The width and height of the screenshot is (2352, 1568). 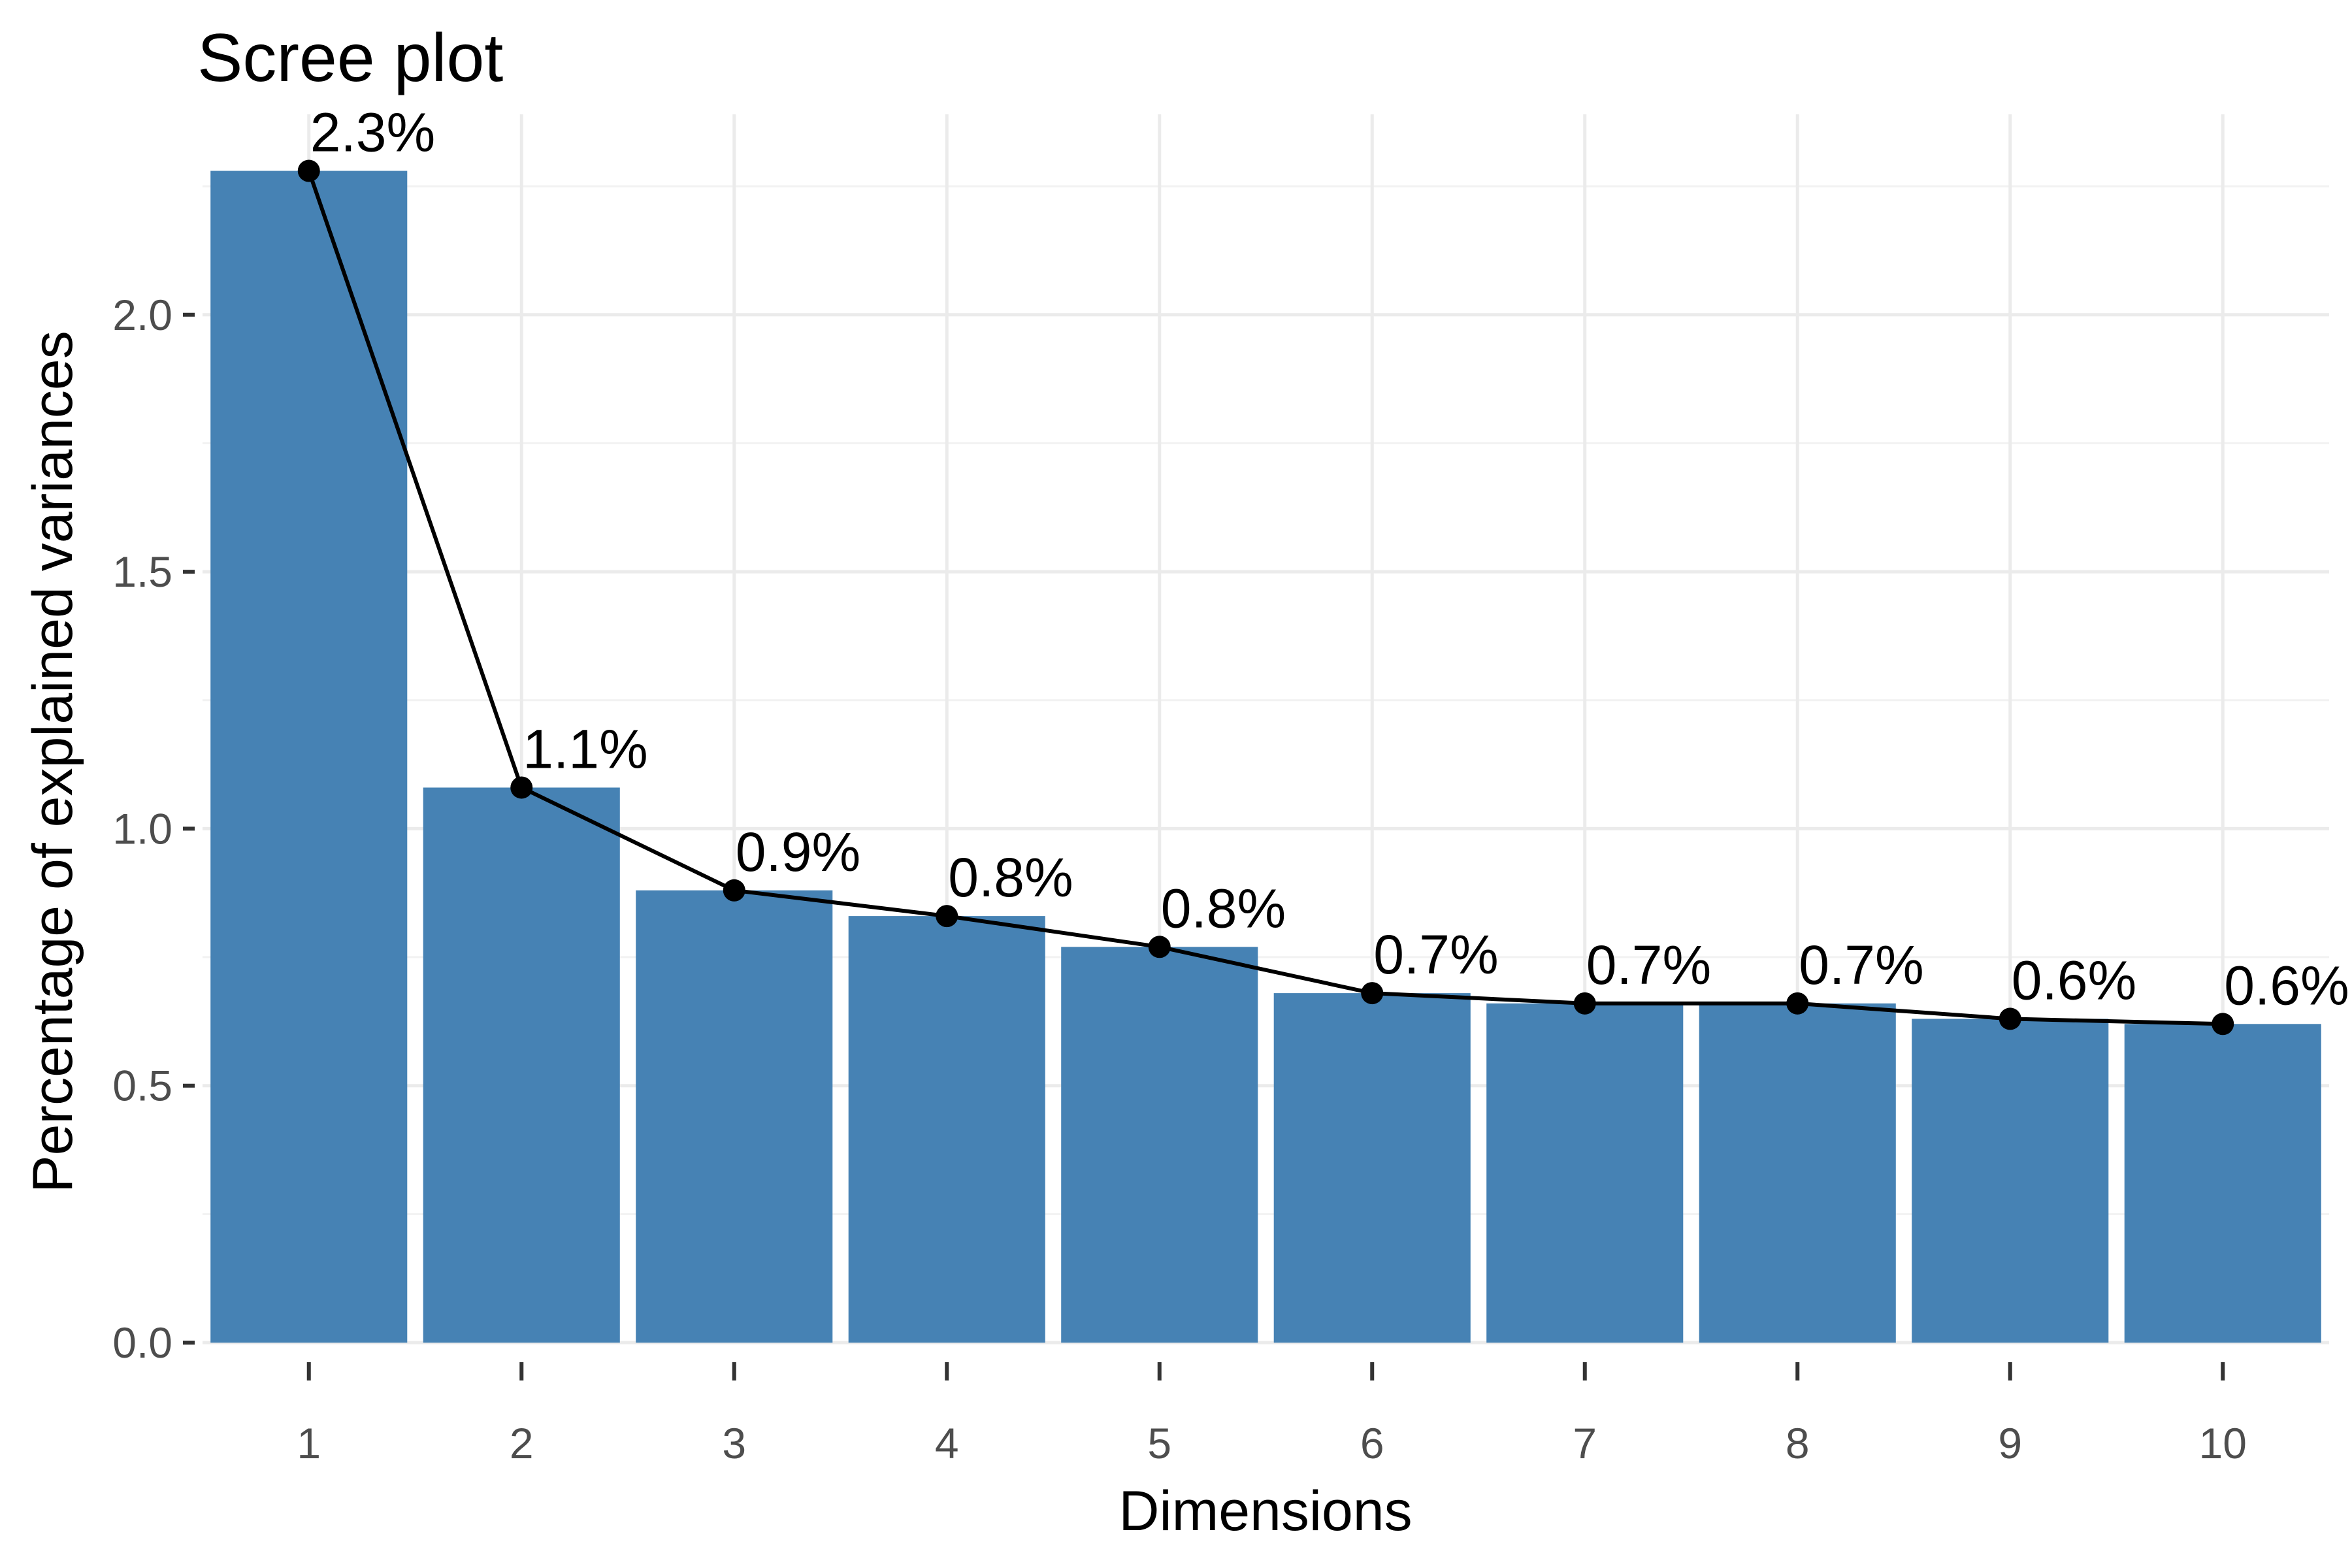 What do you see at coordinates (1798, 1443) in the screenshot?
I see `x-tick-label-8: 8` at bounding box center [1798, 1443].